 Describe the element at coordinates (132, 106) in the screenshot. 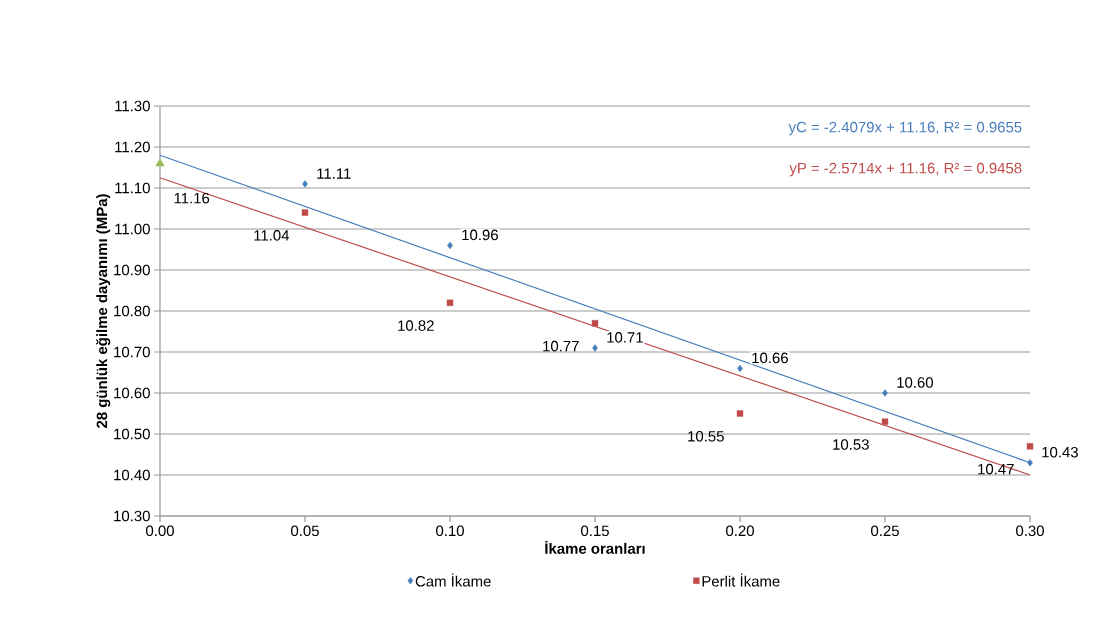

I see `y-tick-label: 11.30` at that location.